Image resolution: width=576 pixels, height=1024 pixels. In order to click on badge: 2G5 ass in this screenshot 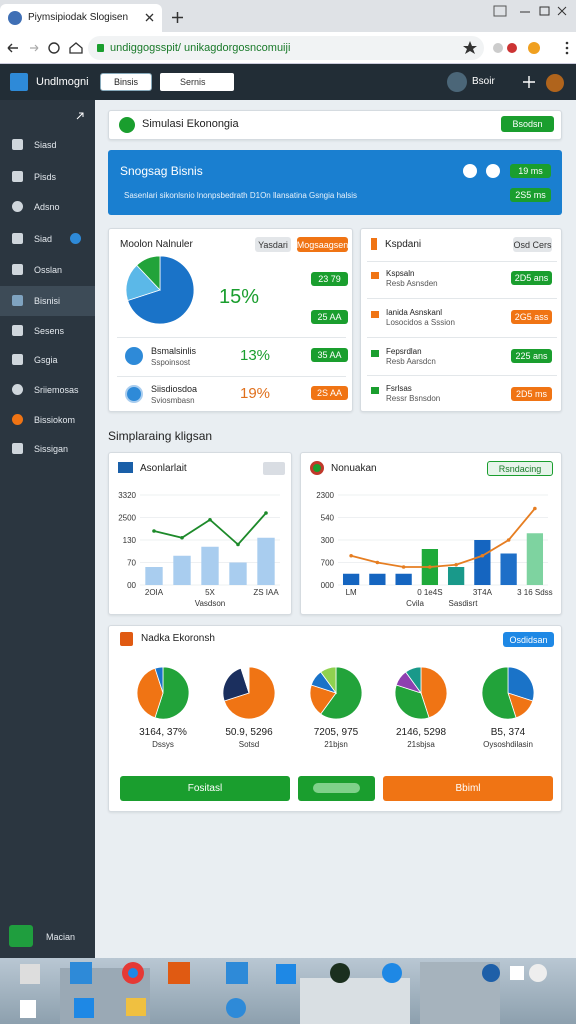, I will do `click(531, 317)`.